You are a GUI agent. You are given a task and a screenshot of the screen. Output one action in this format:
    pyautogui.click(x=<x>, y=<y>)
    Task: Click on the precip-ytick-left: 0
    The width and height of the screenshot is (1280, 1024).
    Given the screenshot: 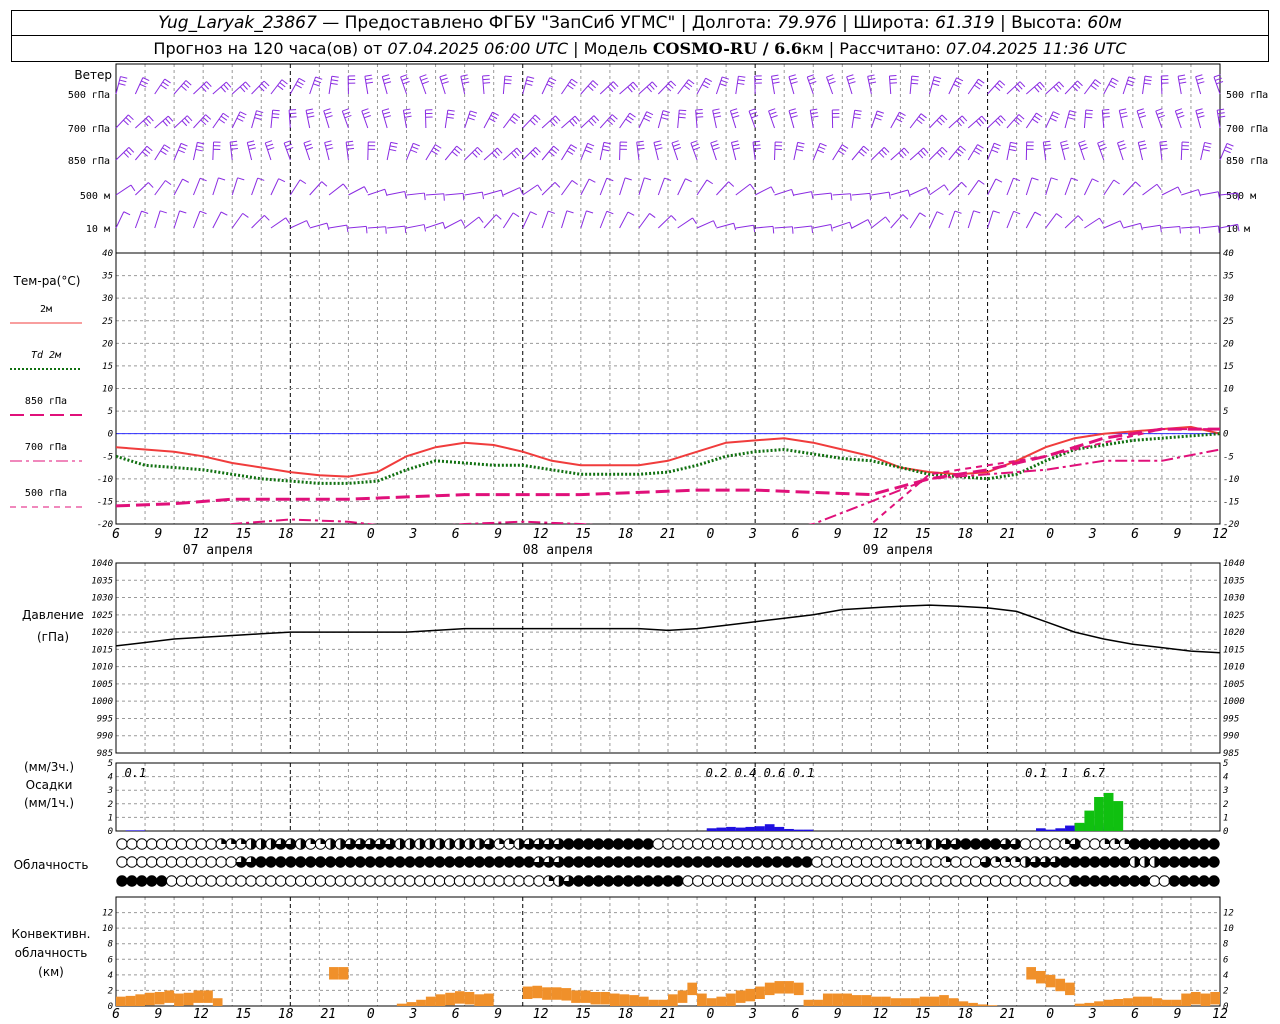 What is the action you would take?
    pyautogui.click(x=110, y=832)
    